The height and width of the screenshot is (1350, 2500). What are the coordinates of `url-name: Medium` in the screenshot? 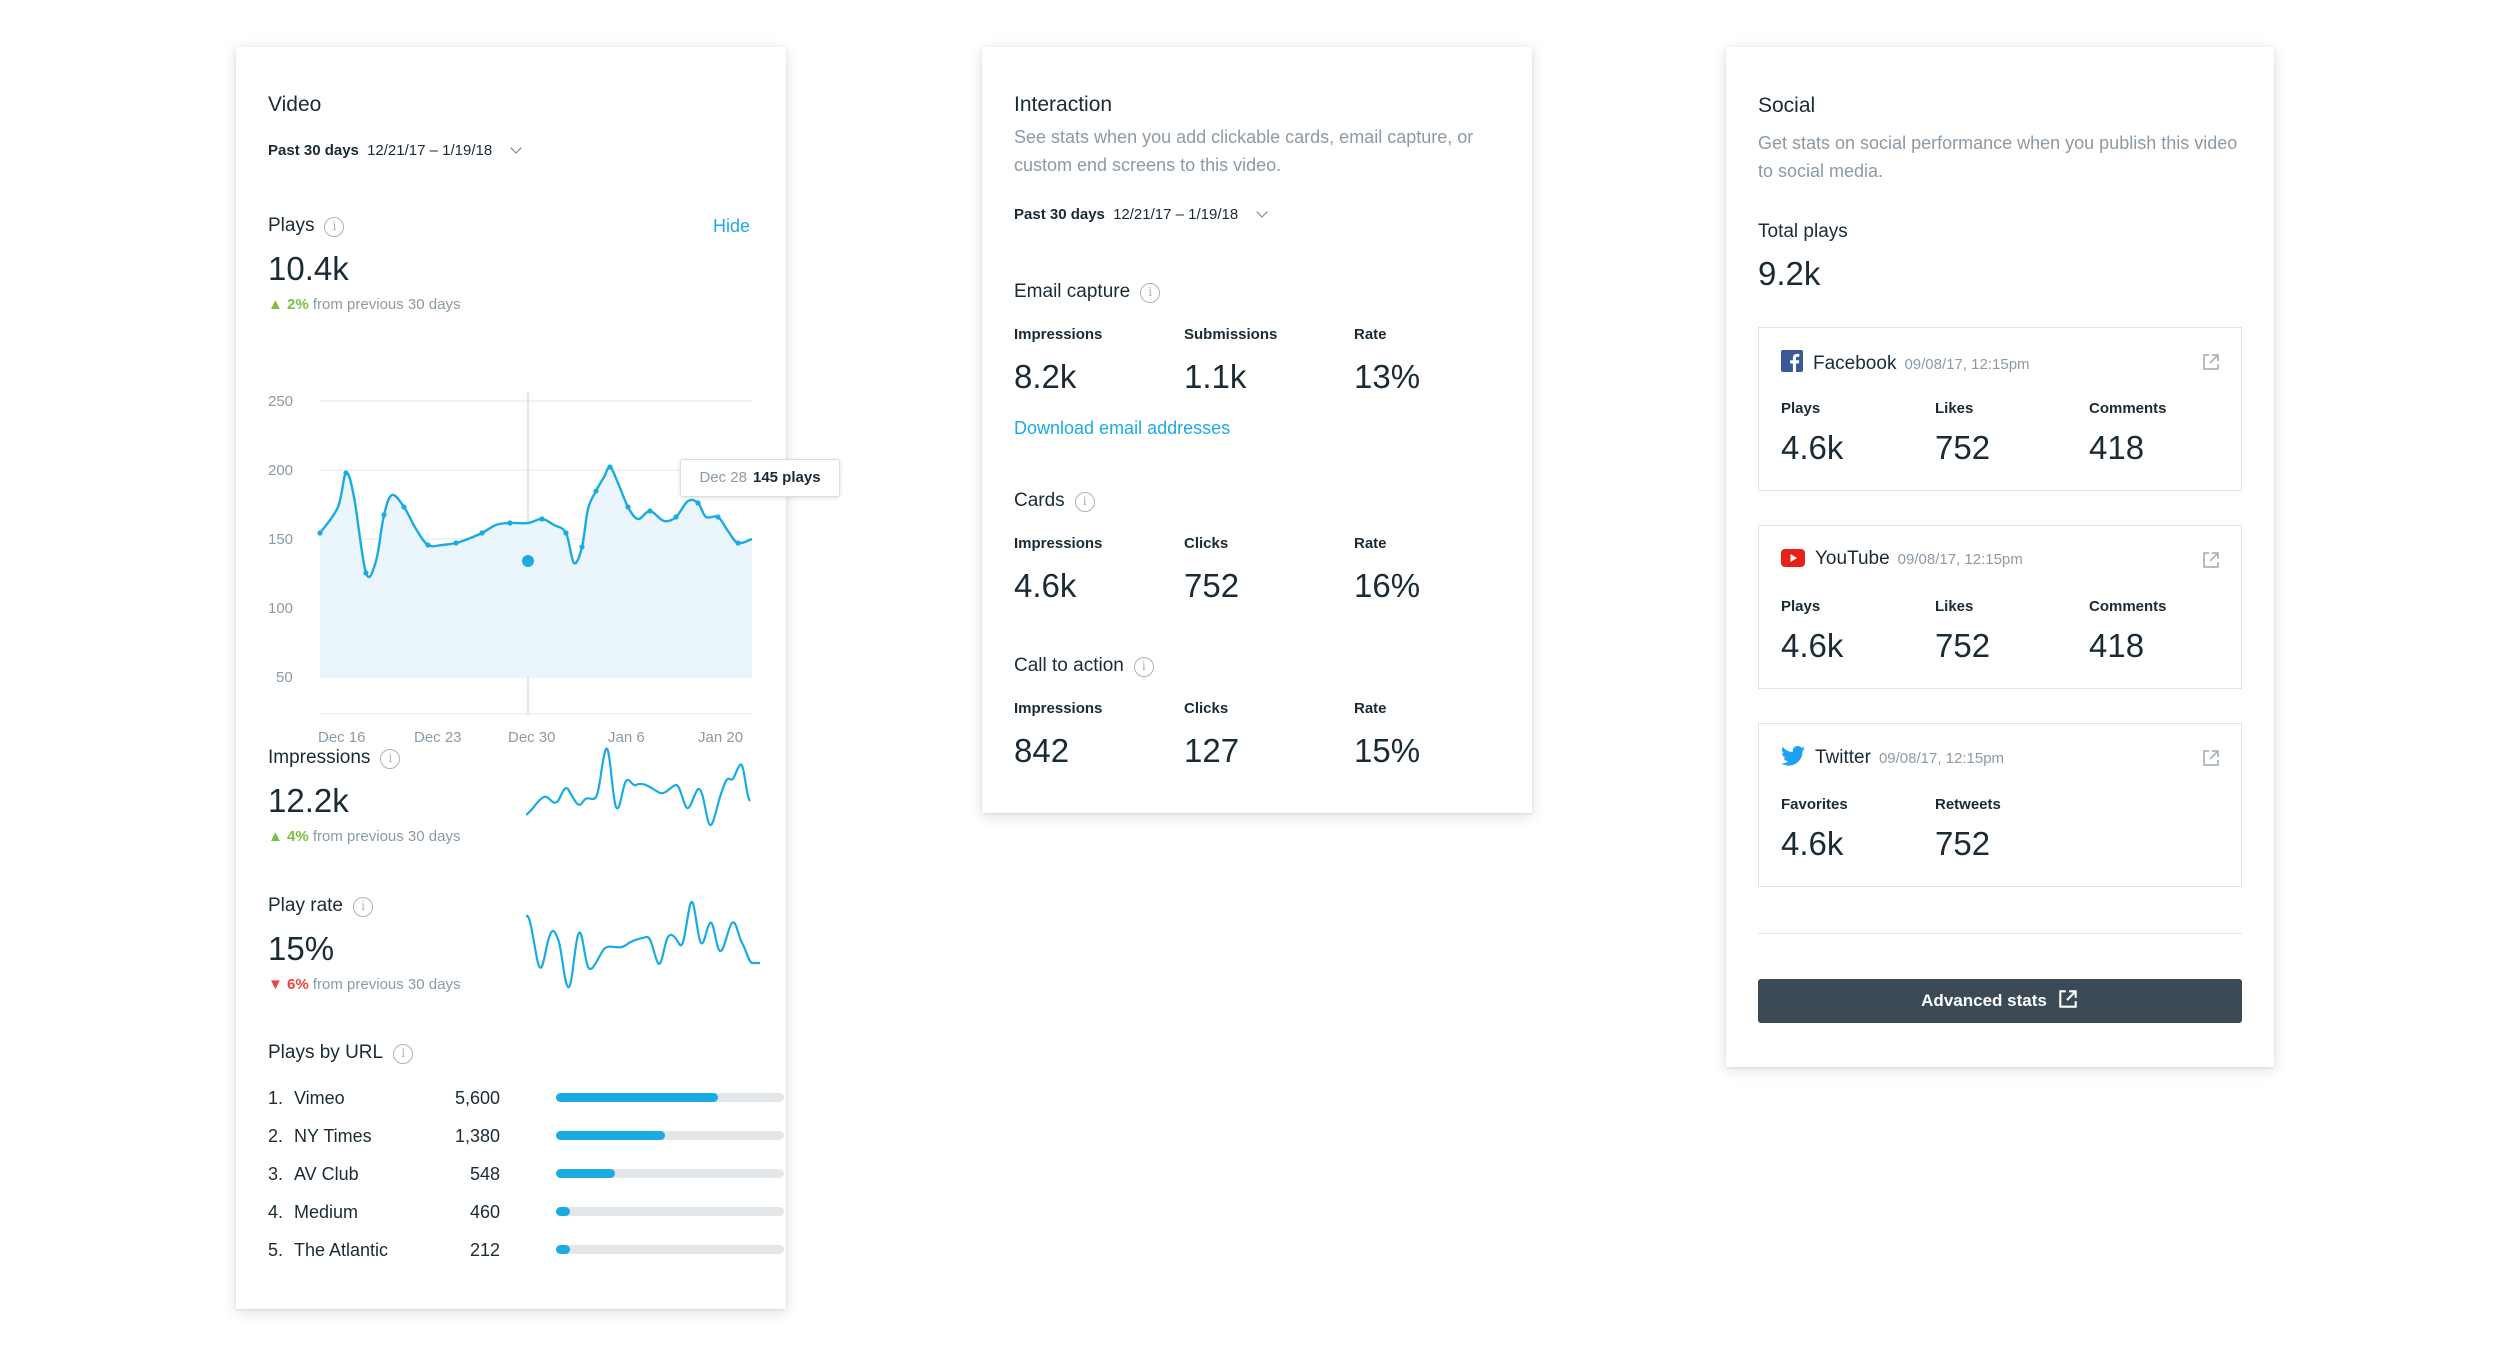 It's located at (326, 1212).